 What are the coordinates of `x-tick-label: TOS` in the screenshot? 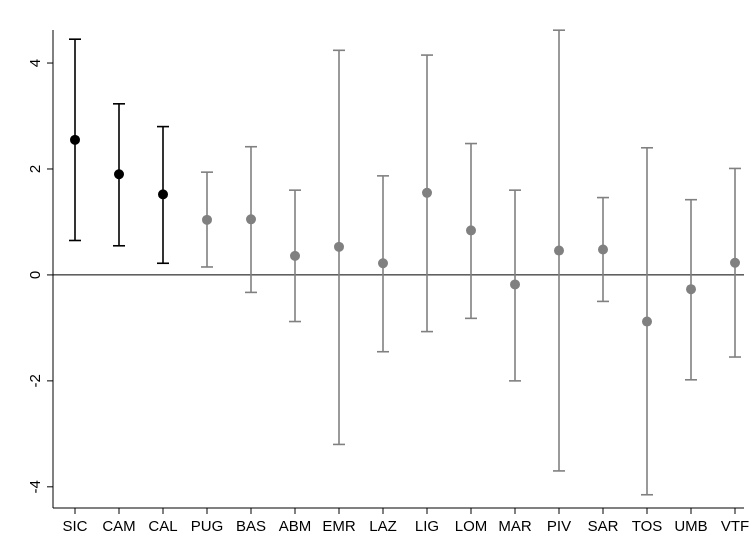 It's located at (647, 526).